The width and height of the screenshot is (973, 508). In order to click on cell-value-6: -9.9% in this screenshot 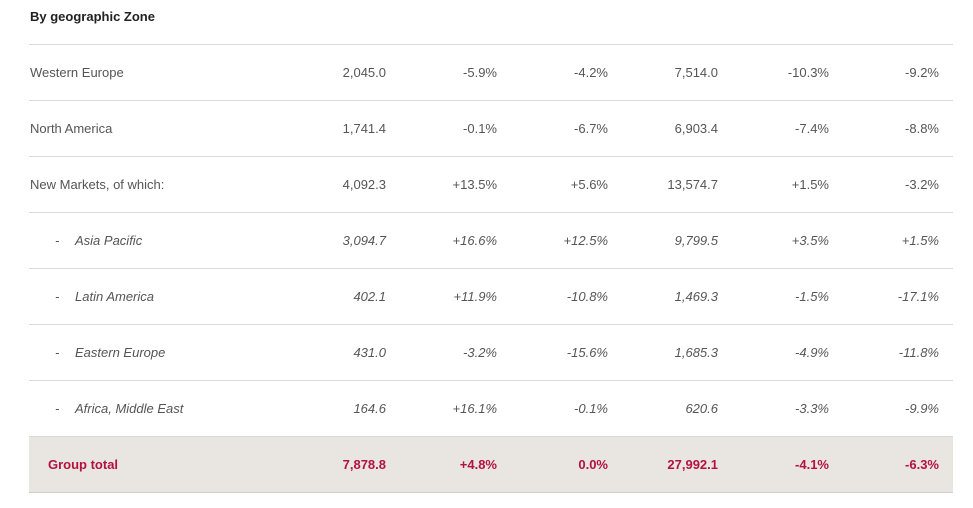, I will do `click(922, 408)`.